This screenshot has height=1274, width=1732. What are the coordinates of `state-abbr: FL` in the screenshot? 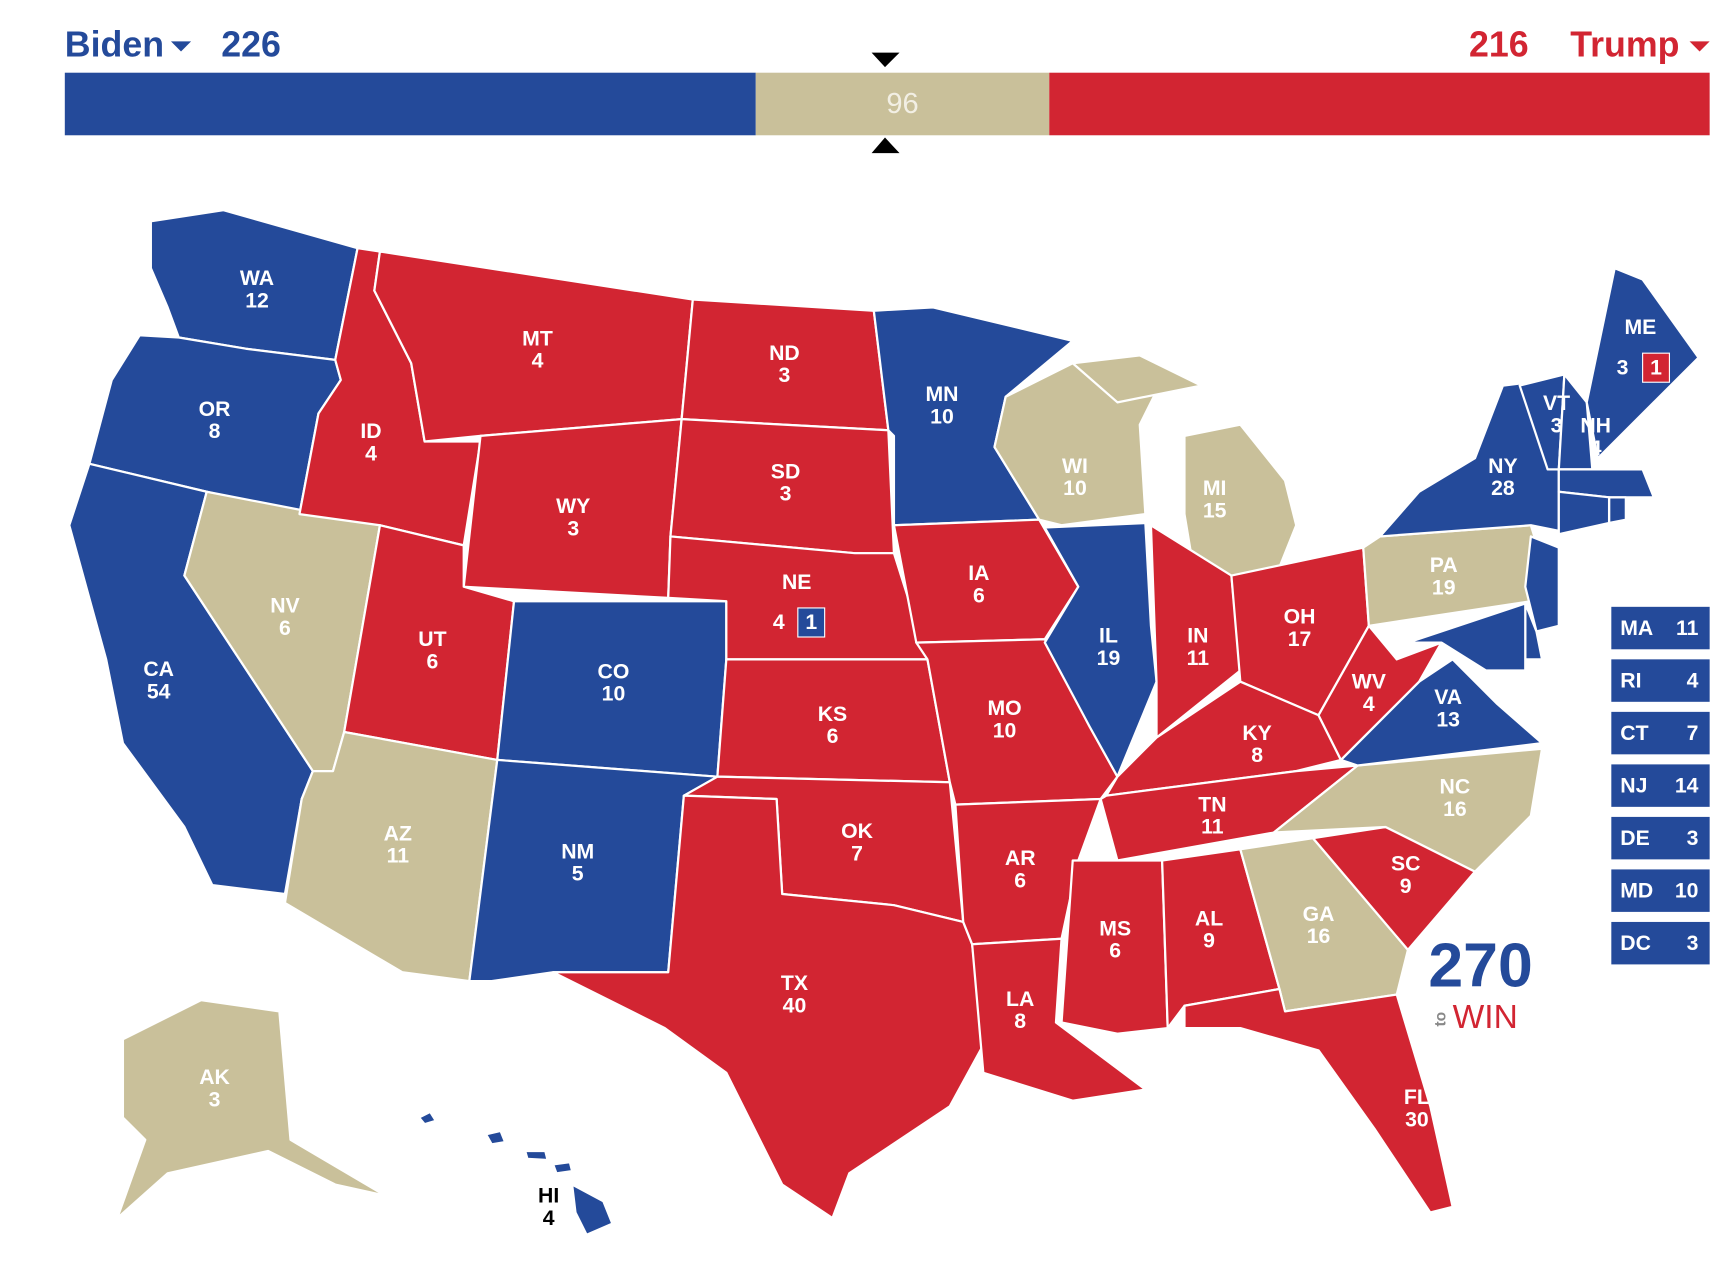 It's located at (1417, 1097).